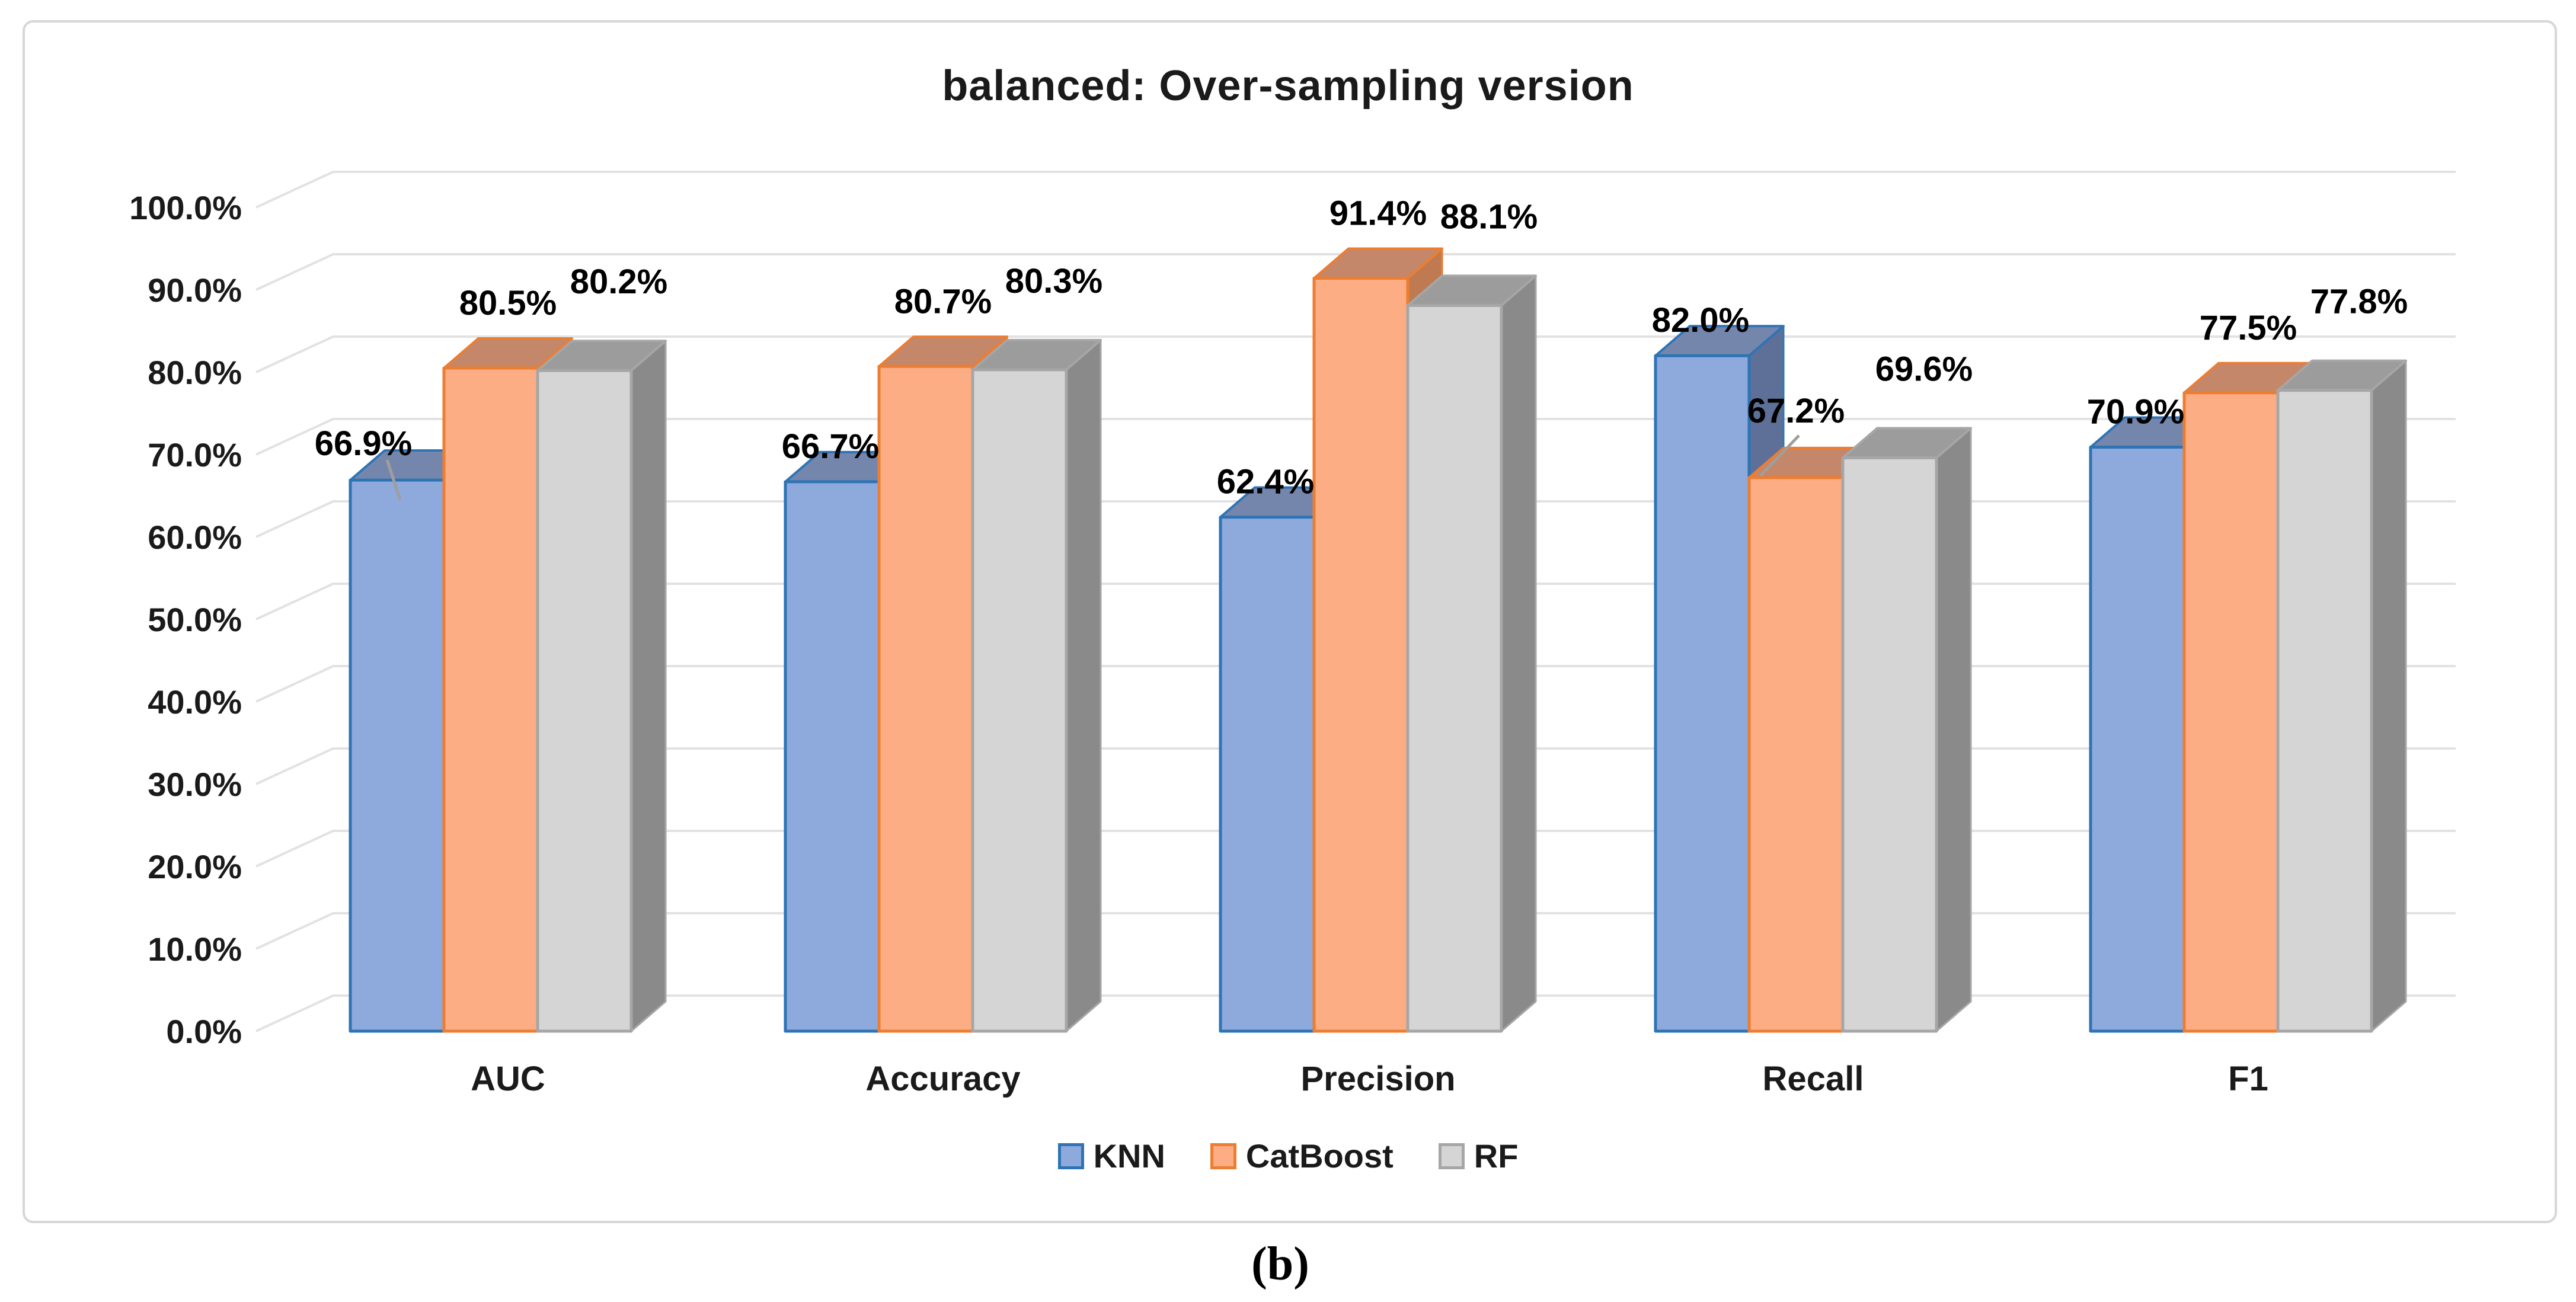 Image resolution: width=2576 pixels, height=1302 pixels. I want to click on data-label: 80.7%, so click(943, 301).